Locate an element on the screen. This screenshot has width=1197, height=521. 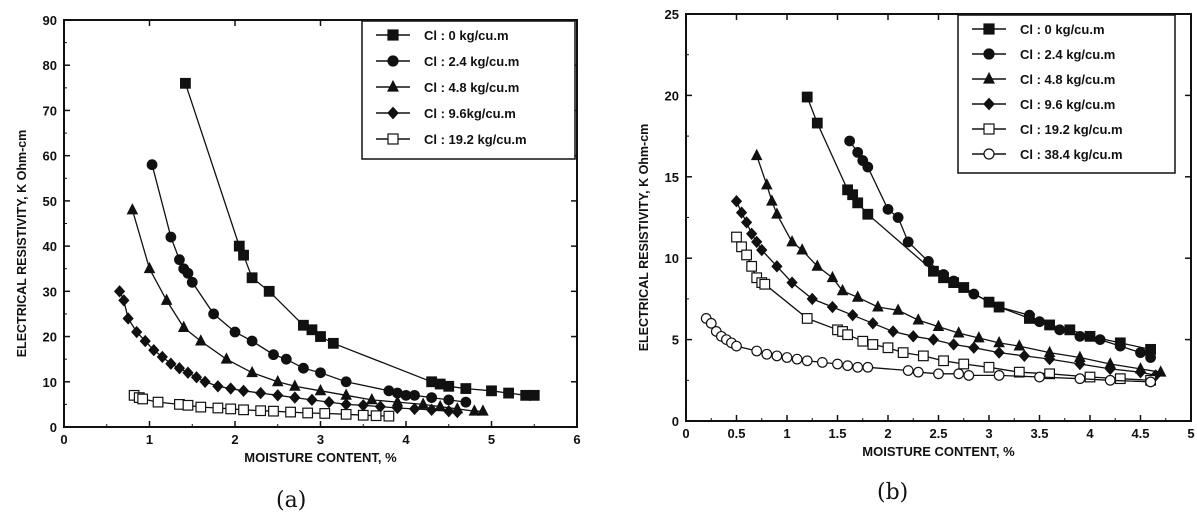
legend-label: Cl : 38.4 kg/cu.m is located at coordinates (1071, 154).